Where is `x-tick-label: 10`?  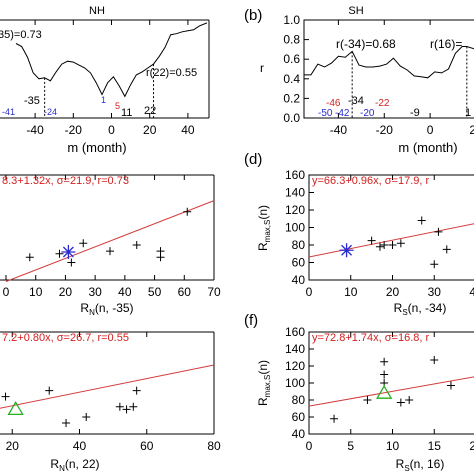 x-tick-label: 10 is located at coordinates (393, 446).